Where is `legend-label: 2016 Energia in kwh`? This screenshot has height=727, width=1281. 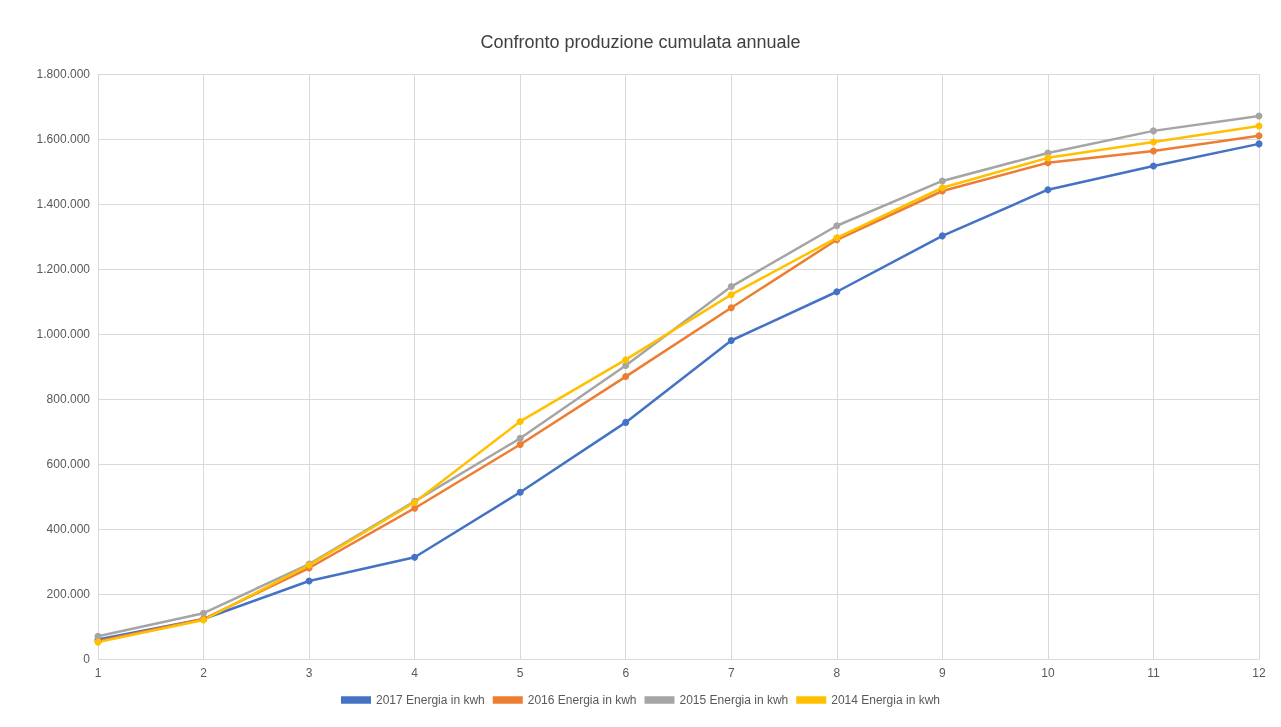 legend-label: 2016 Energia in kwh is located at coordinates (582, 700).